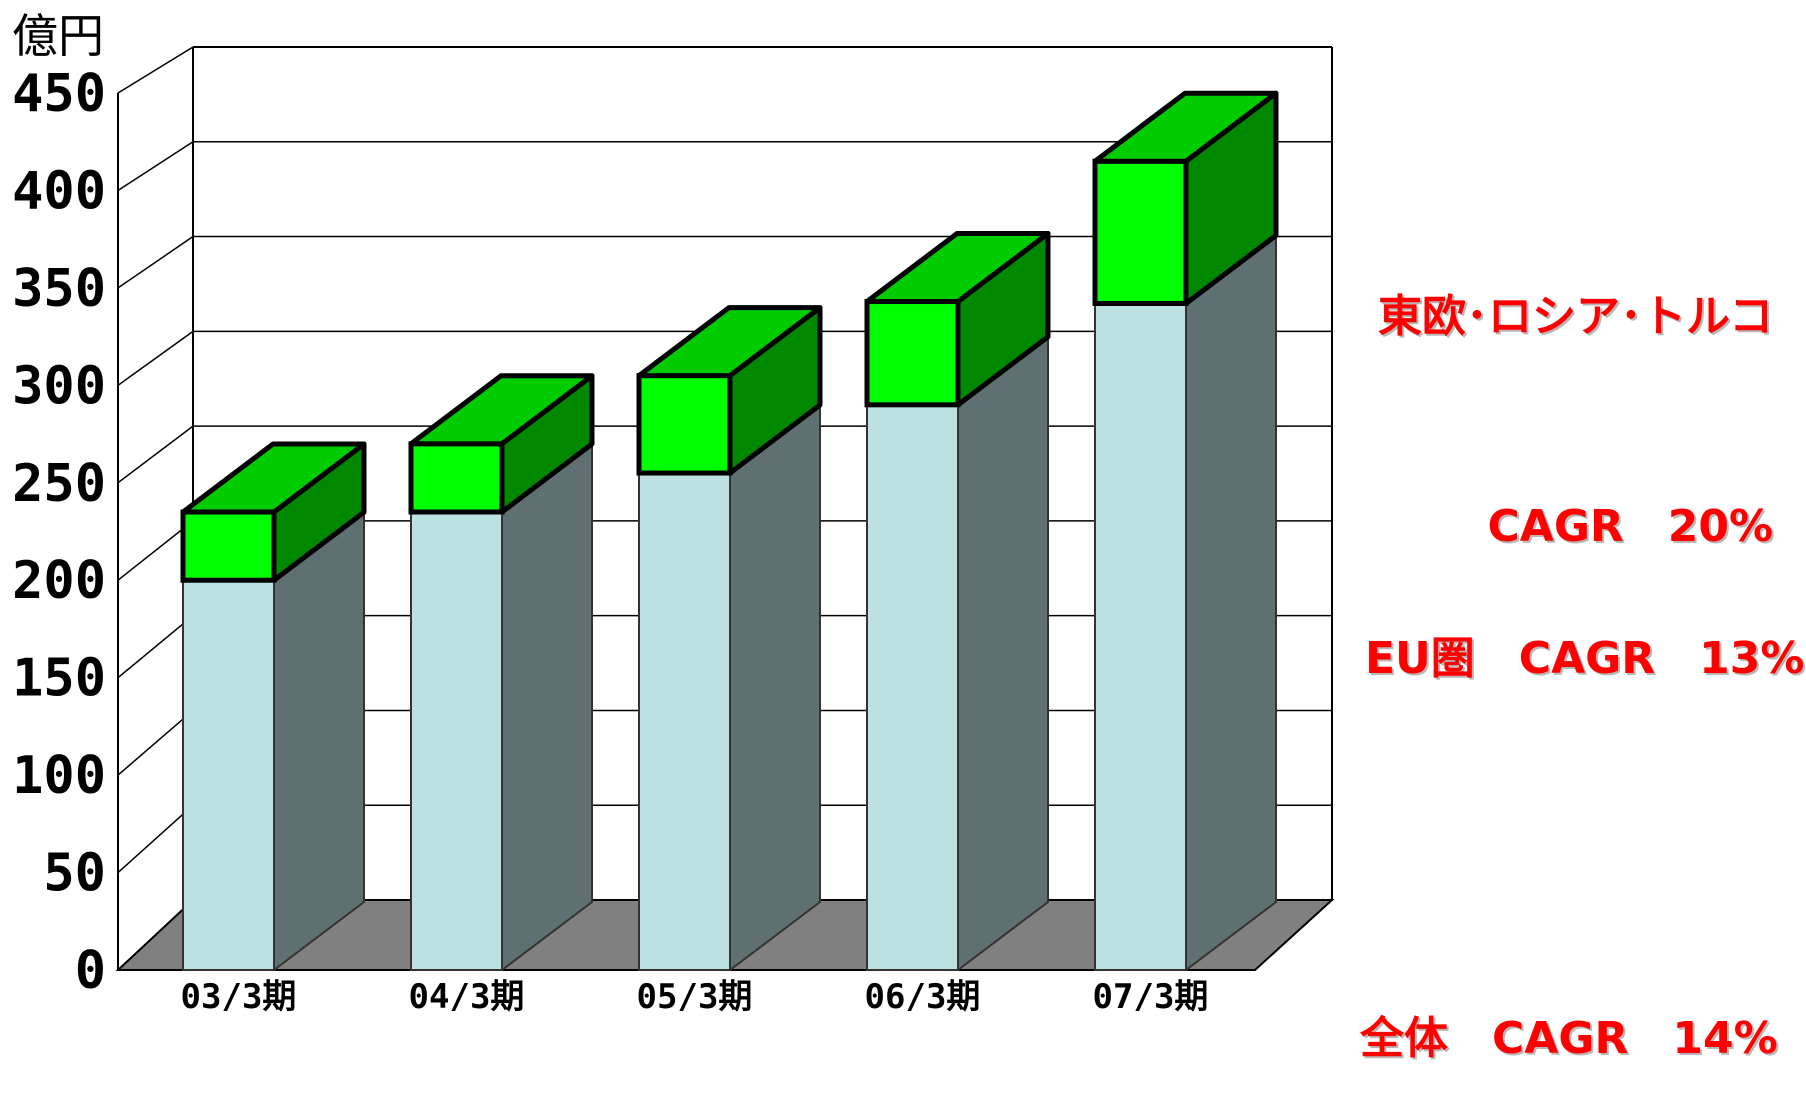 This screenshot has height=1117, width=1806. Describe the element at coordinates (74, 874) in the screenshot. I see `y-tick-label: 50` at that location.